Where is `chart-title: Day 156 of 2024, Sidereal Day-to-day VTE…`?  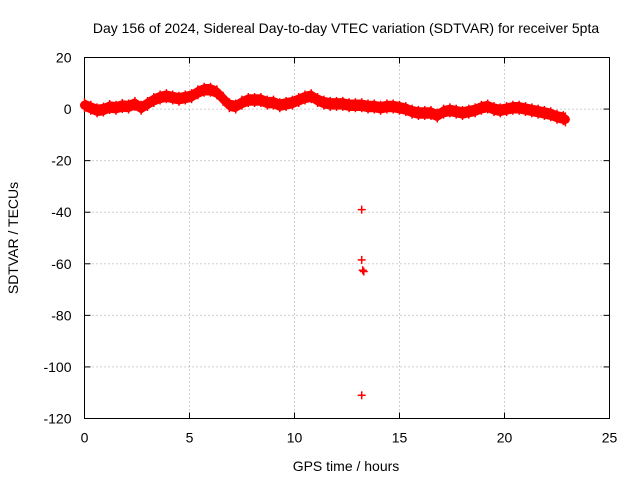 chart-title: Day 156 of 2024, Sidereal Day-to-day VTE… is located at coordinates (346, 28).